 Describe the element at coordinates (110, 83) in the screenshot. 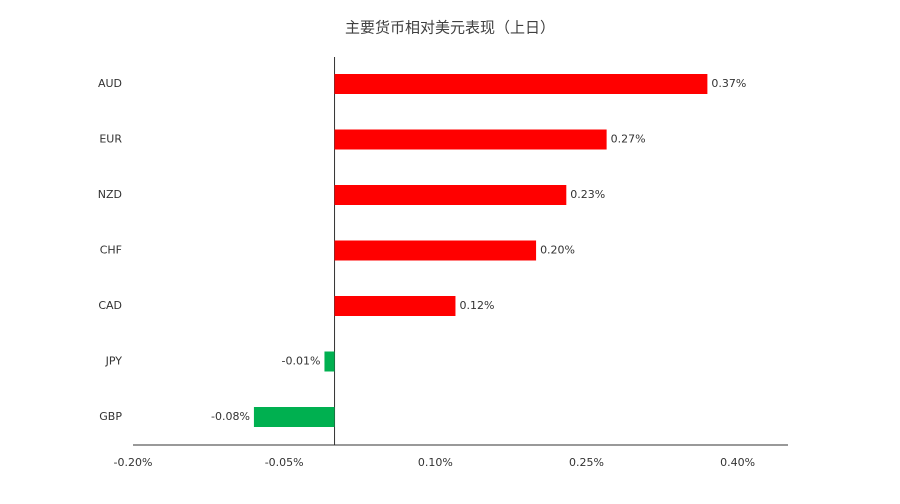

I see `y-tick-label: AUD` at that location.